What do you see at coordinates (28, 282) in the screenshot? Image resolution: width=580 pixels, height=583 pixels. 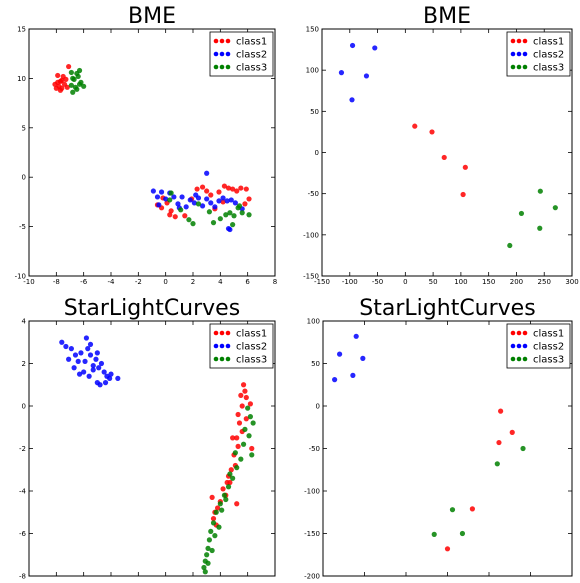 I see `x-tick-label: -10` at bounding box center [28, 282].